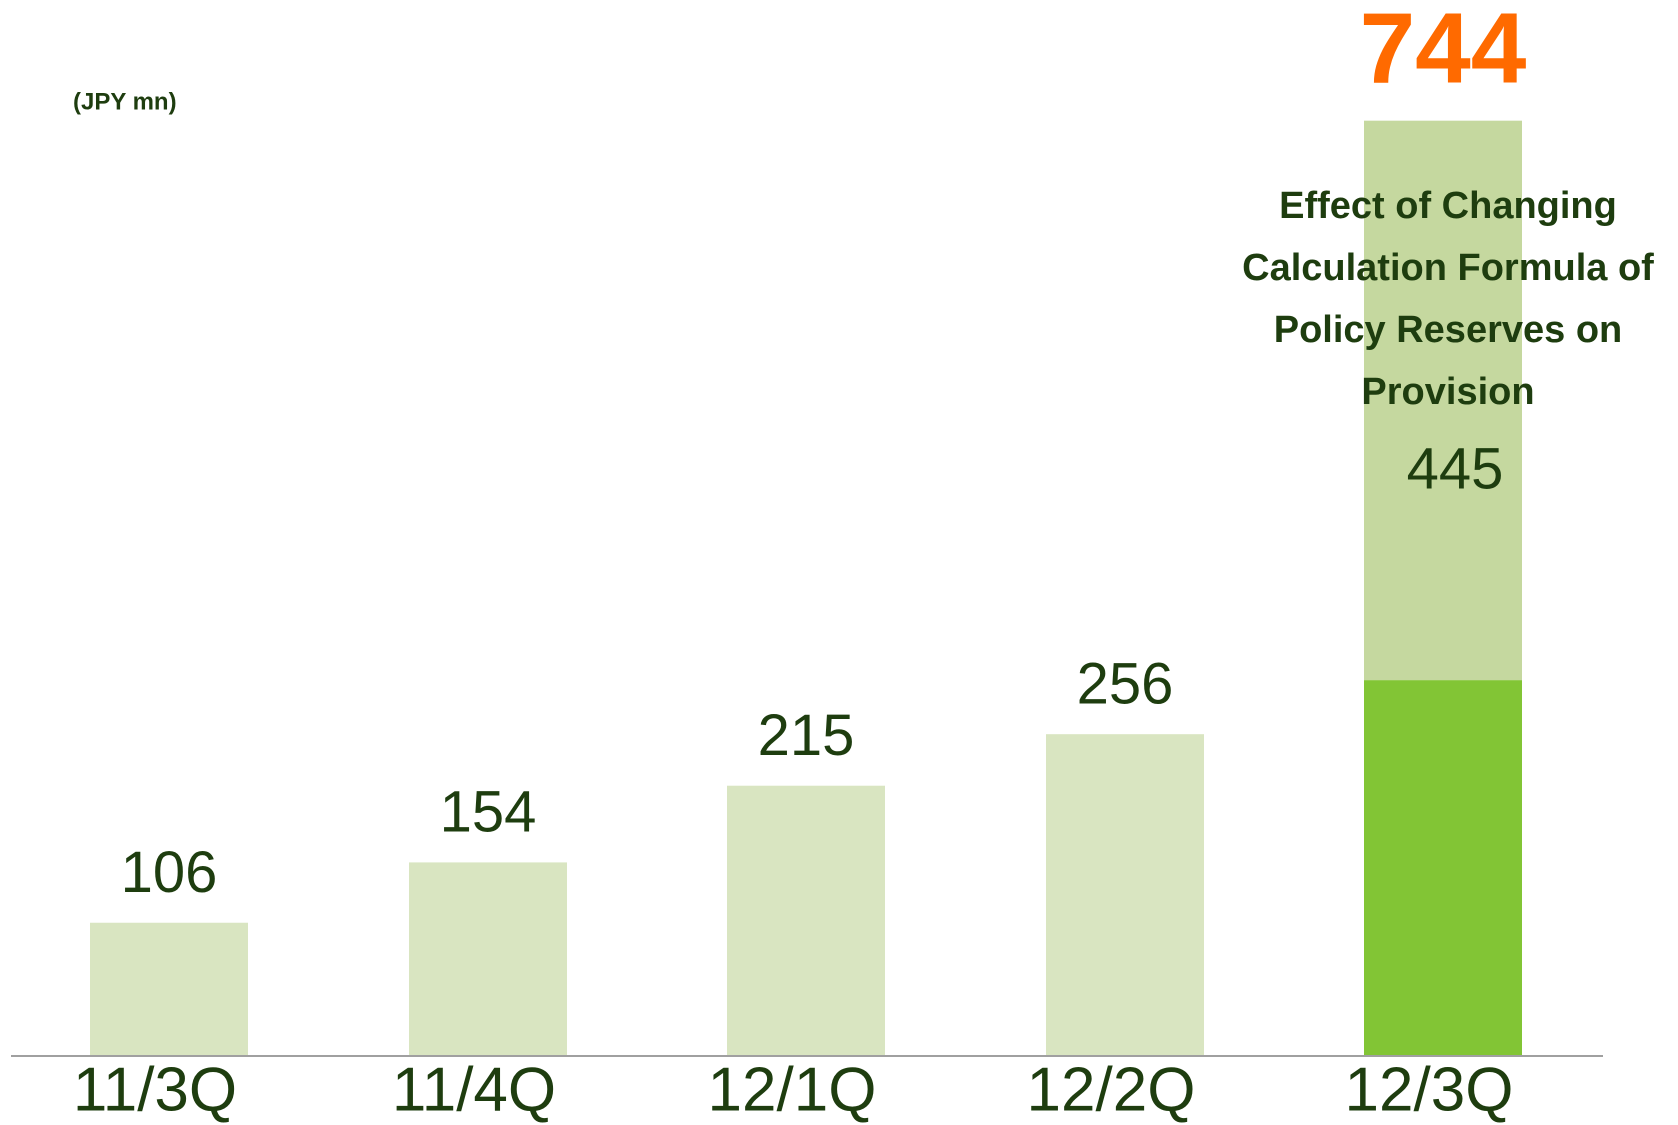  I want to click on value-label: 445, so click(1455, 468).